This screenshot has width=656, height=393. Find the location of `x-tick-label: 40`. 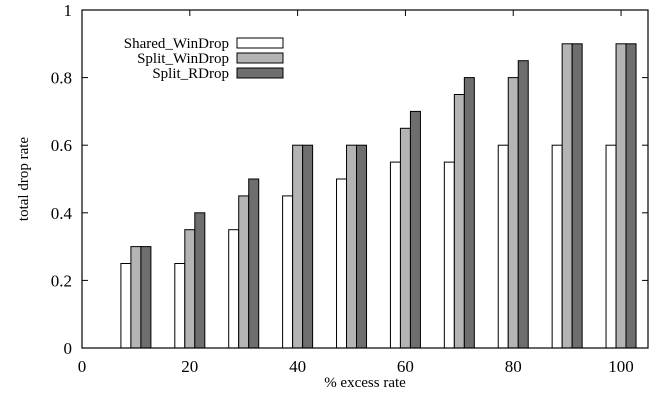

x-tick-label: 40 is located at coordinates (297, 366).